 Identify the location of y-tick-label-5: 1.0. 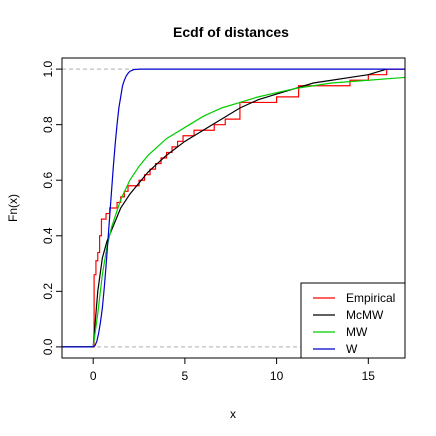
(48, 68).